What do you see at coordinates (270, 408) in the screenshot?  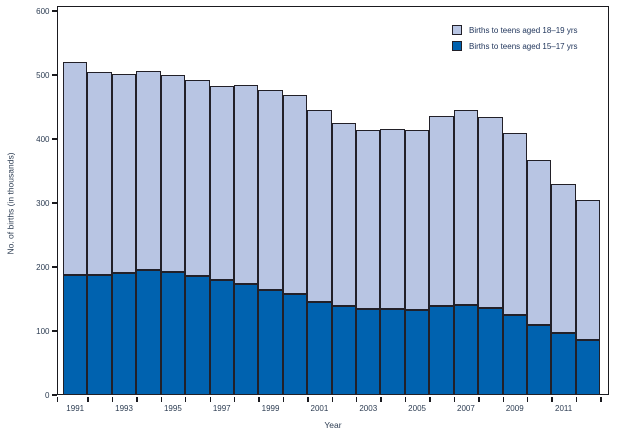 I see `x-tick-label-1999: 1999` at bounding box center [270, 408].